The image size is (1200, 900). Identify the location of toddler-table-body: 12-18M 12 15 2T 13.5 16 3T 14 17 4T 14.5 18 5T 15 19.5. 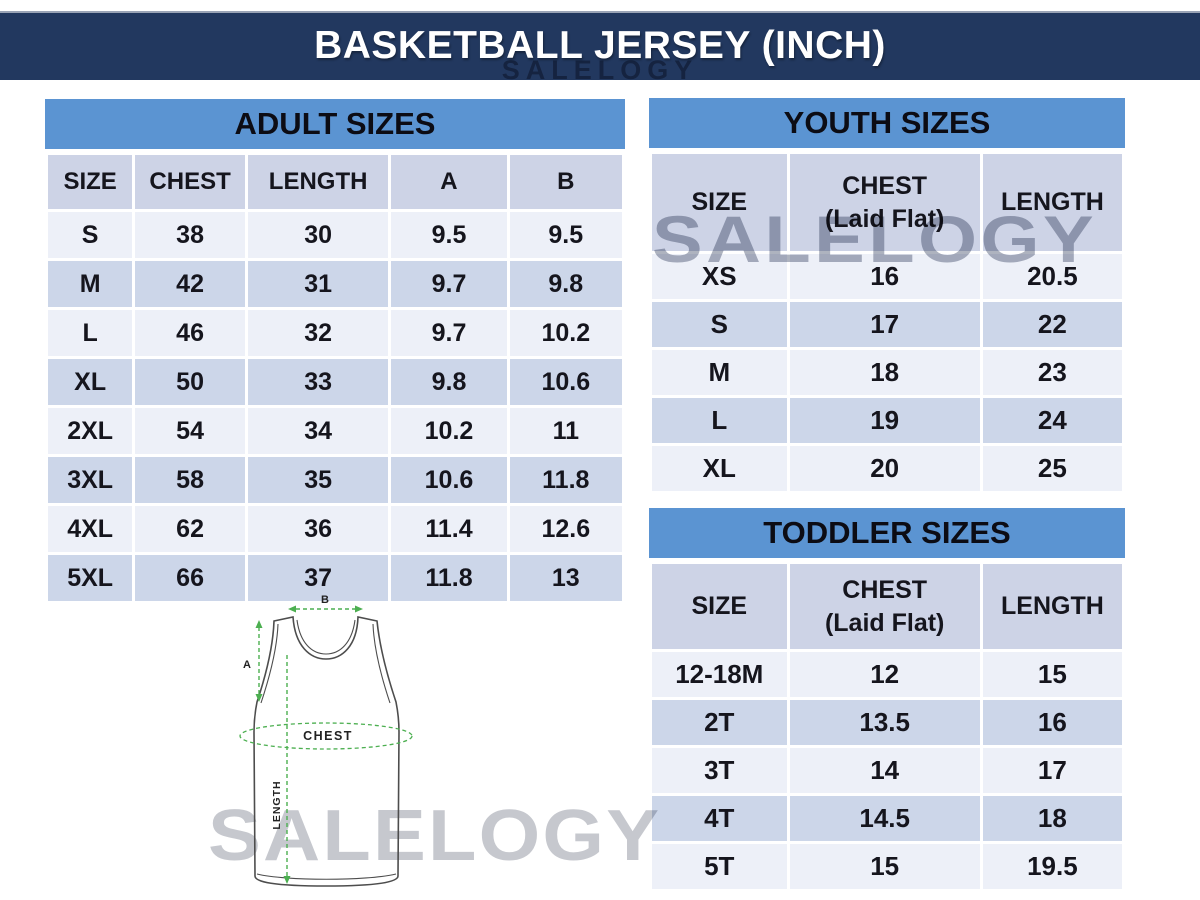
(887, 770).